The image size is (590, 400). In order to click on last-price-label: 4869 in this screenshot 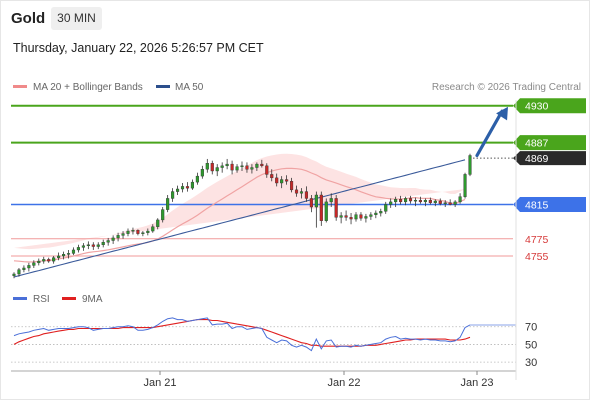, I will do `click(537, 159)`.